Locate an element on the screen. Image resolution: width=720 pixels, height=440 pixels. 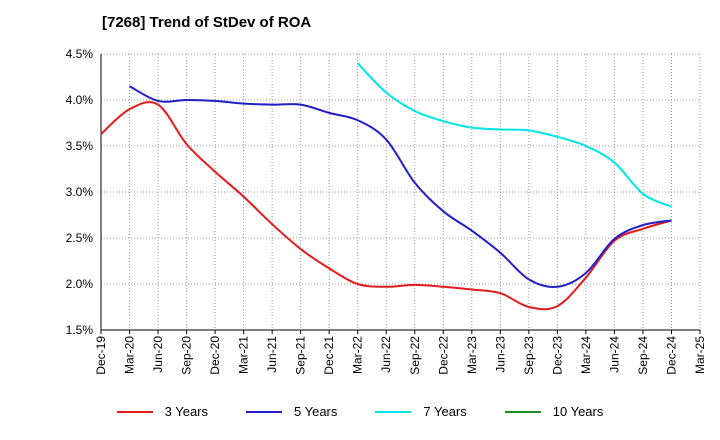
chart-title: [7268] Trend of StDev of ROA is located at coordinates (207, 22).